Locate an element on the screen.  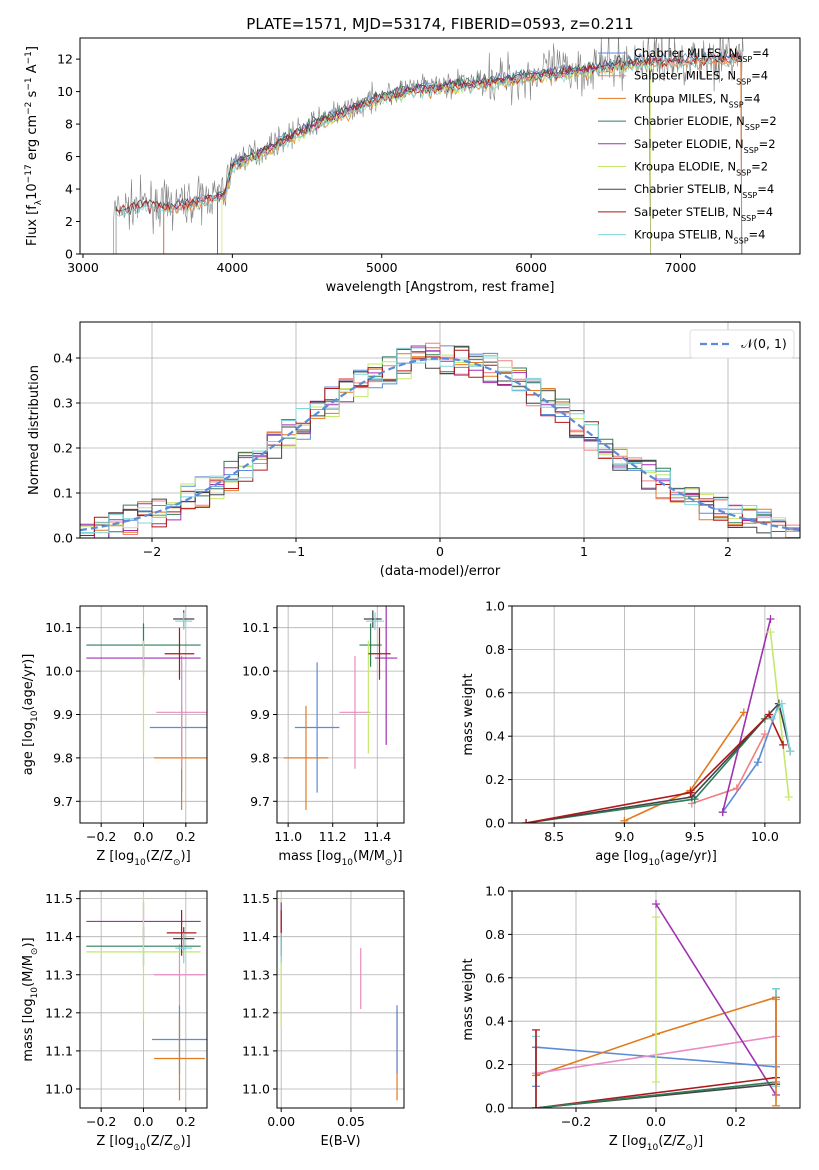
plot-area is located at coordinates (428, 146).